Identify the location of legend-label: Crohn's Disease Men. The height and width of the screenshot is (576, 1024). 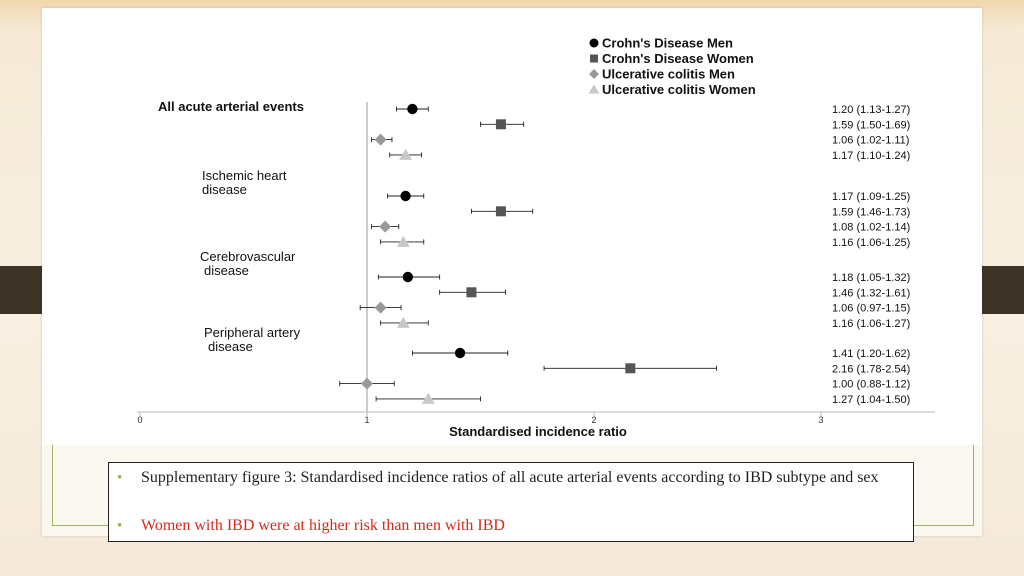
(667, 43).